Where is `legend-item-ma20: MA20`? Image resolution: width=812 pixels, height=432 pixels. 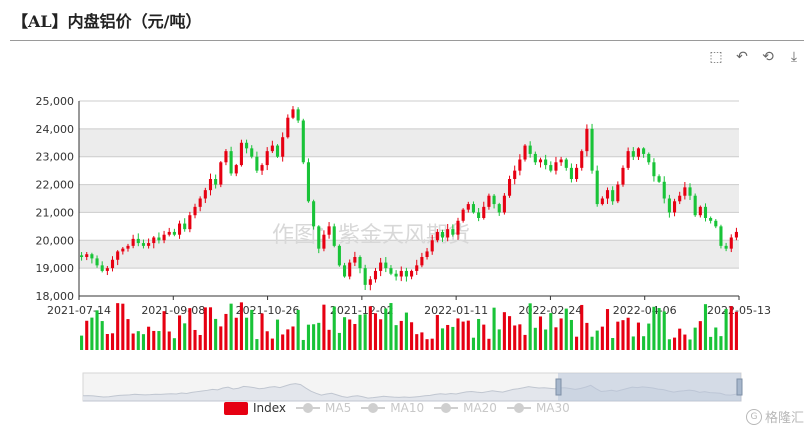
legend-item-ma20: MA20 is located at coordinates (465, 408).